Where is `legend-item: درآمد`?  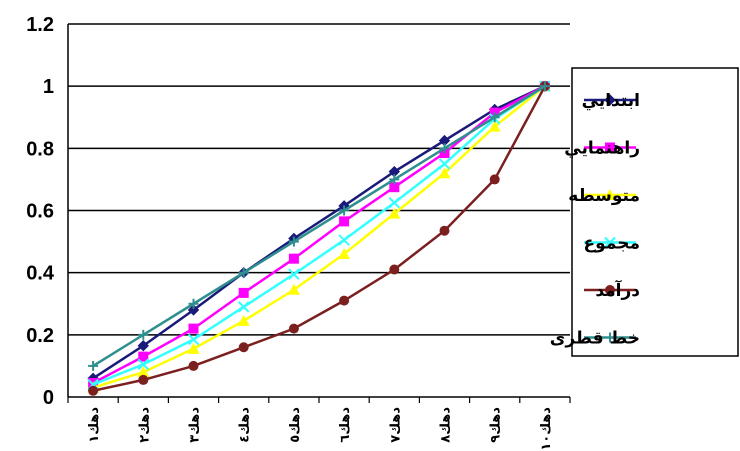
legend-item: درآمد is located at coordinates (612, 290).